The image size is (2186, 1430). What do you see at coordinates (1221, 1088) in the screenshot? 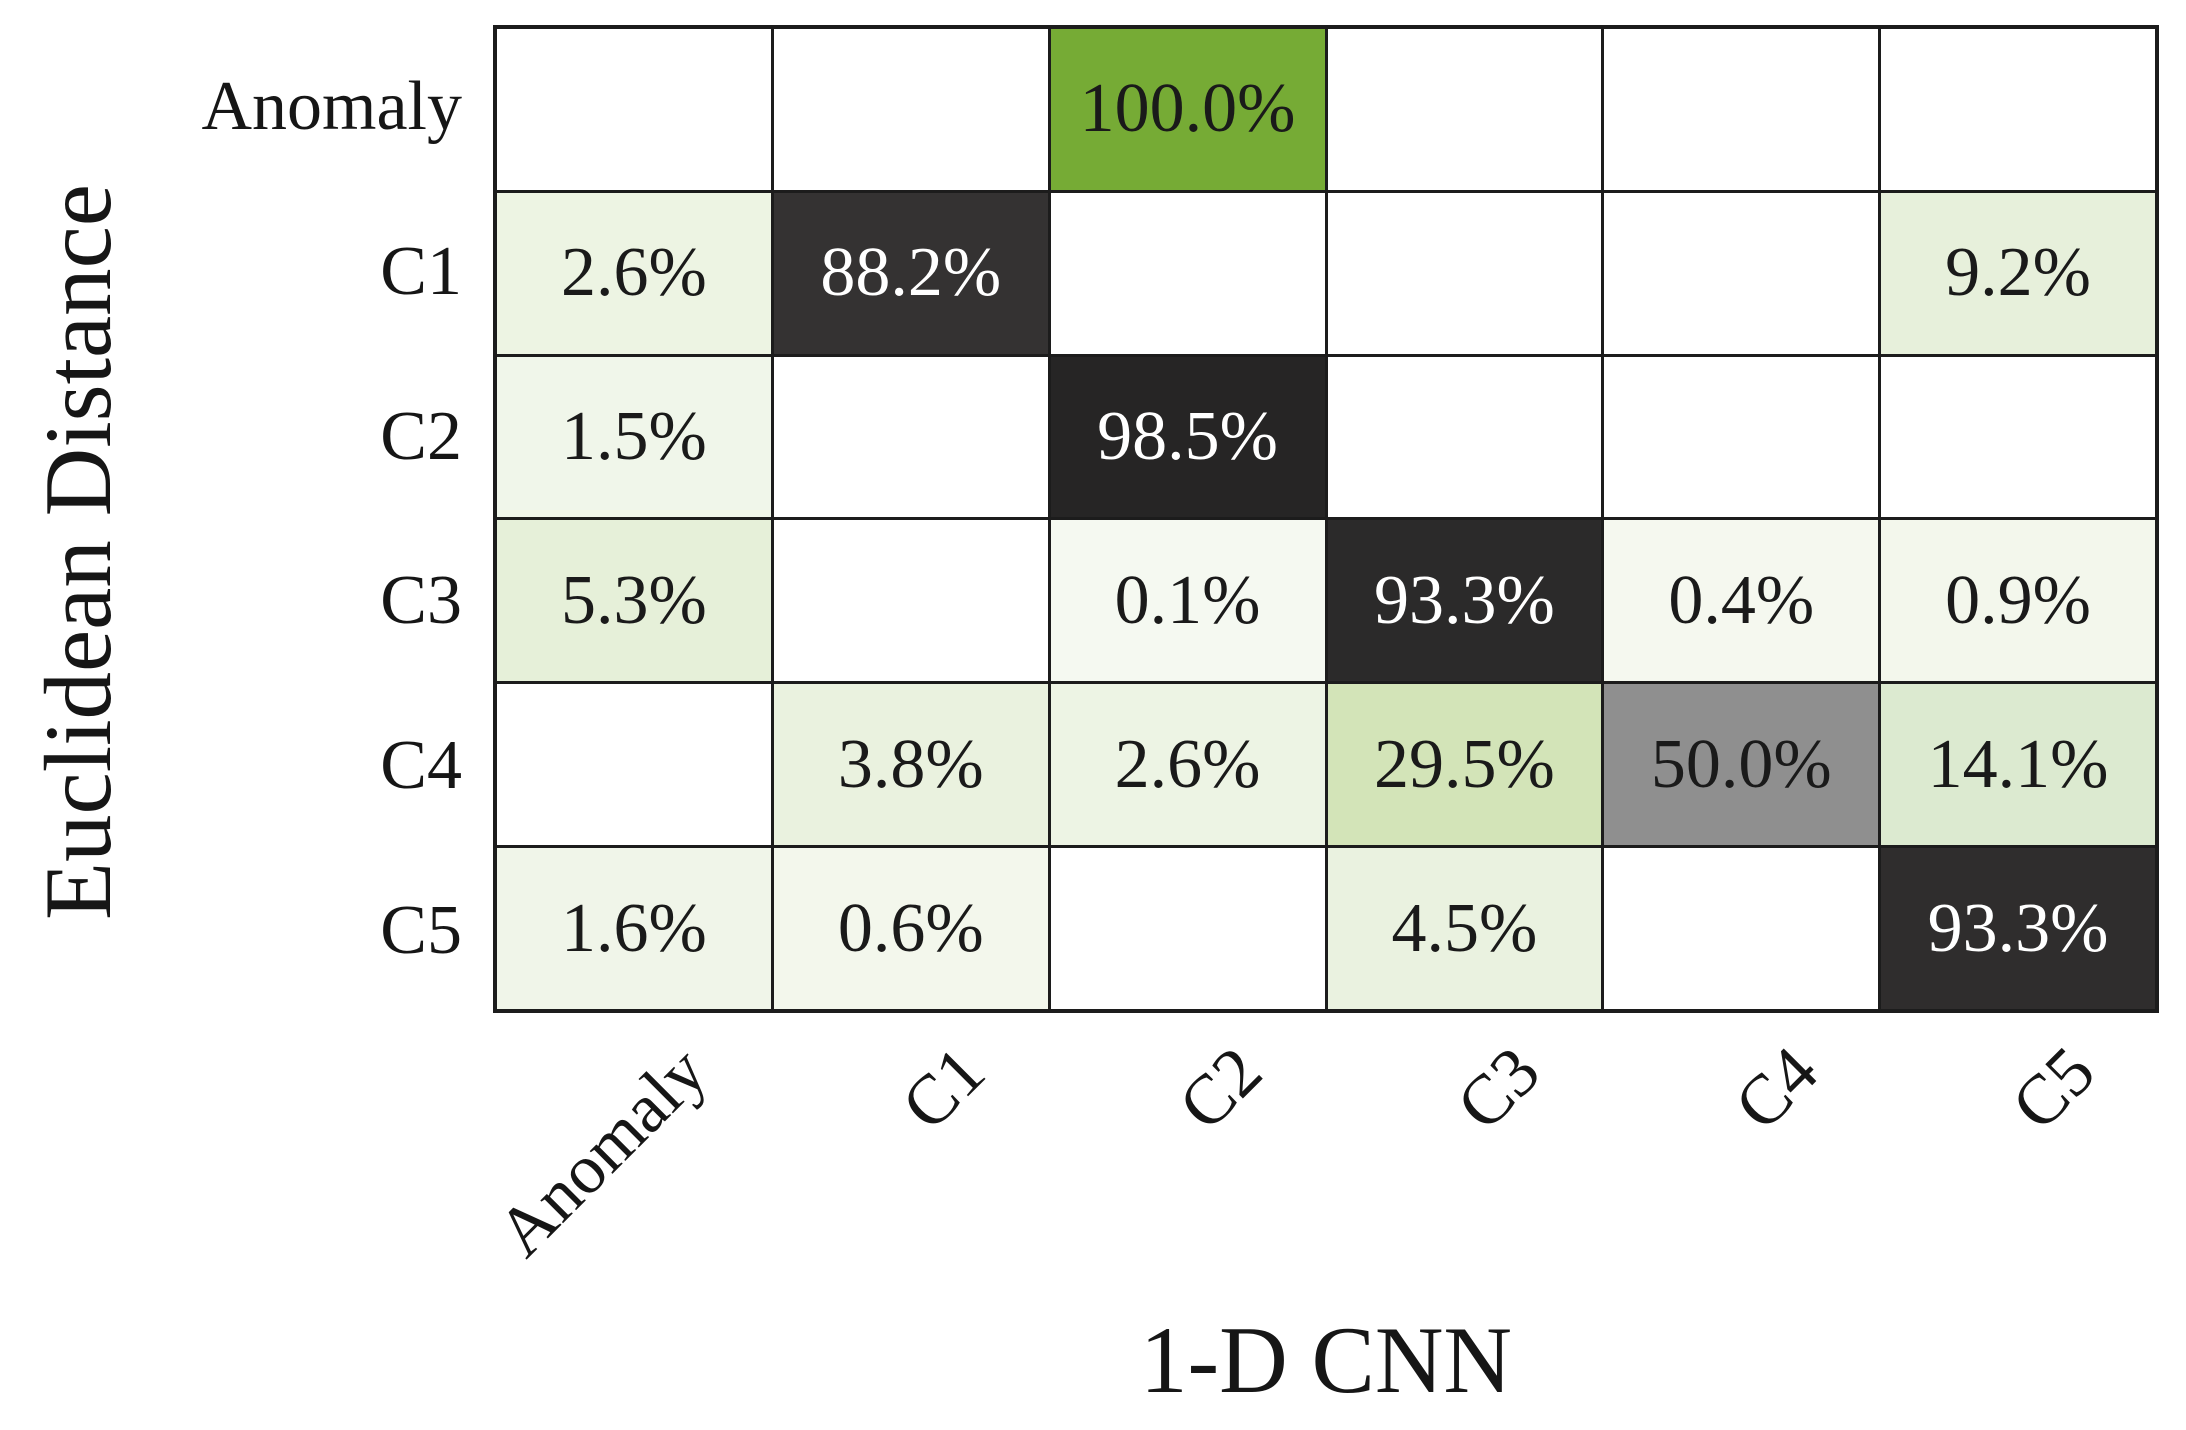
I see `x-tick-label: C2` at bounding box center [1221, 1088].